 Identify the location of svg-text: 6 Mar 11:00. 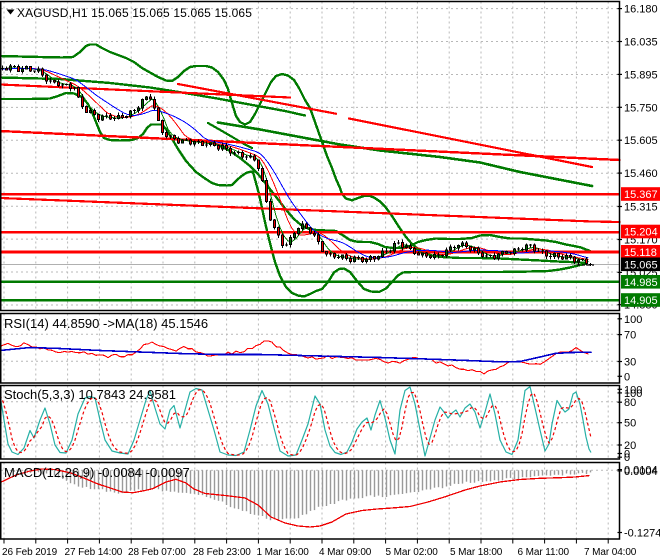
(544, 552).